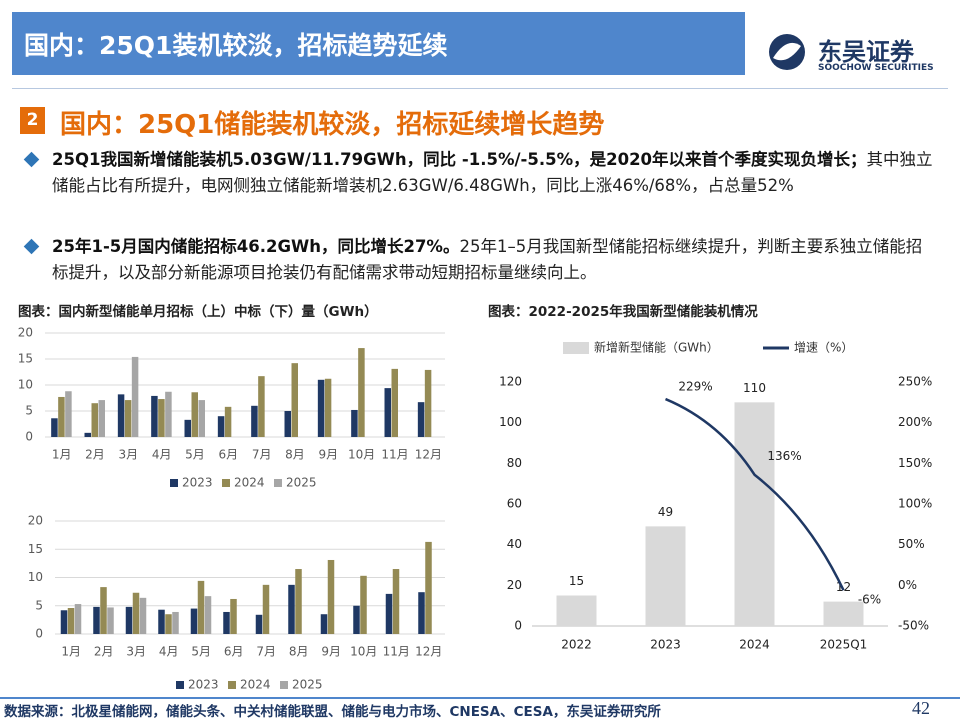 The image size is (960, 720). I want to click on y2-tick-label: -50%, so click(913, 626).